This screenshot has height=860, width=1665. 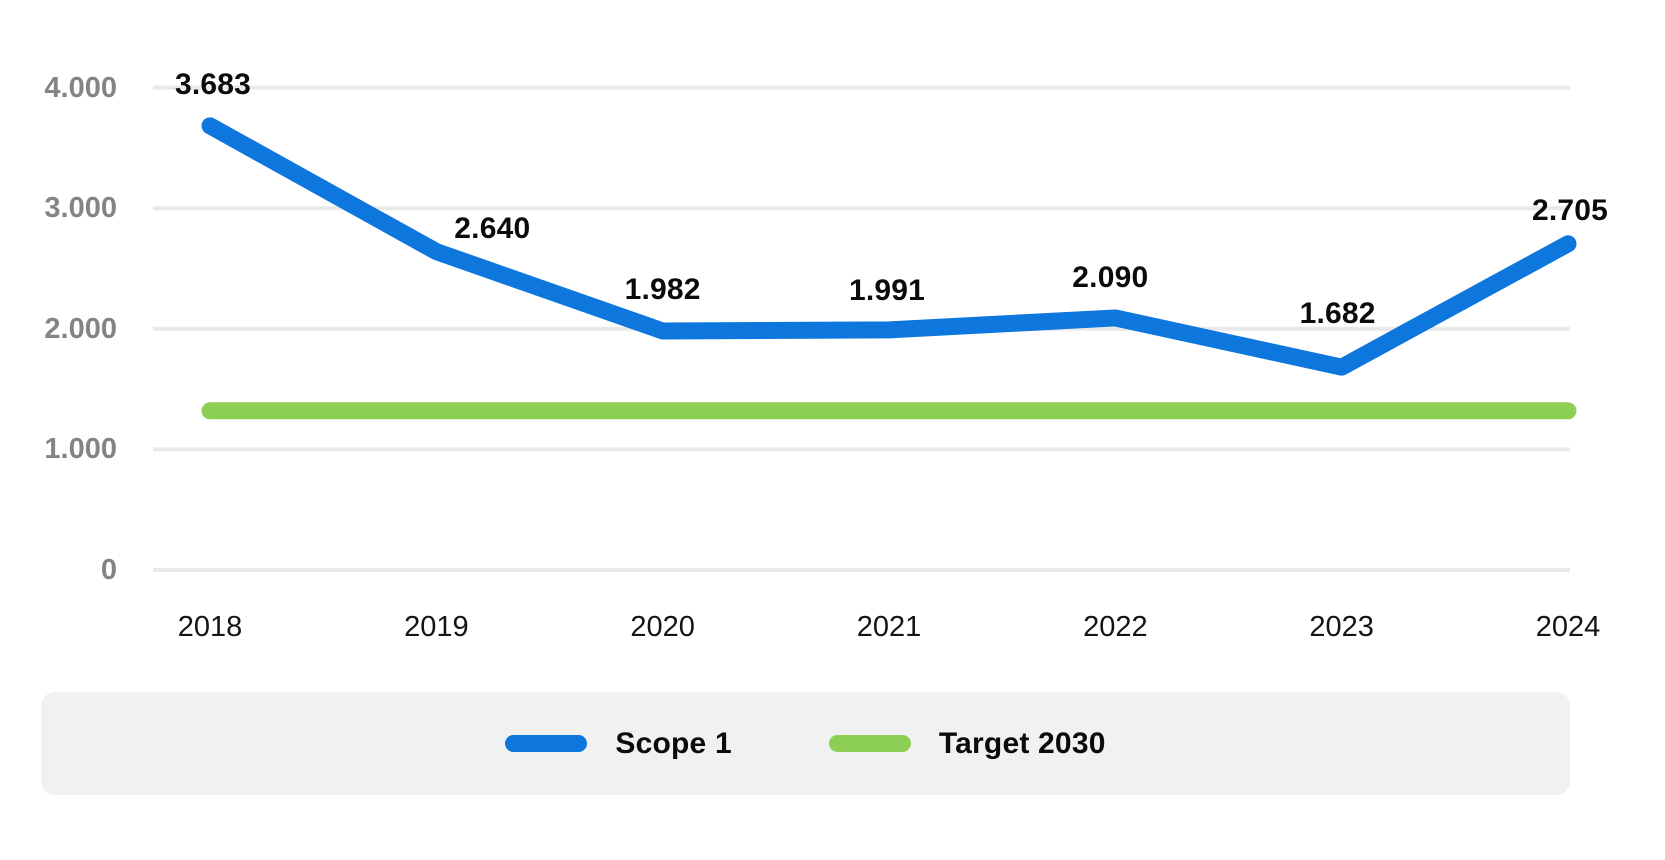 What do you see at coordinates (436, 627) in the screenshot?
I see `x-axis-tick-label: 2019` at bounding box center [436, 627].